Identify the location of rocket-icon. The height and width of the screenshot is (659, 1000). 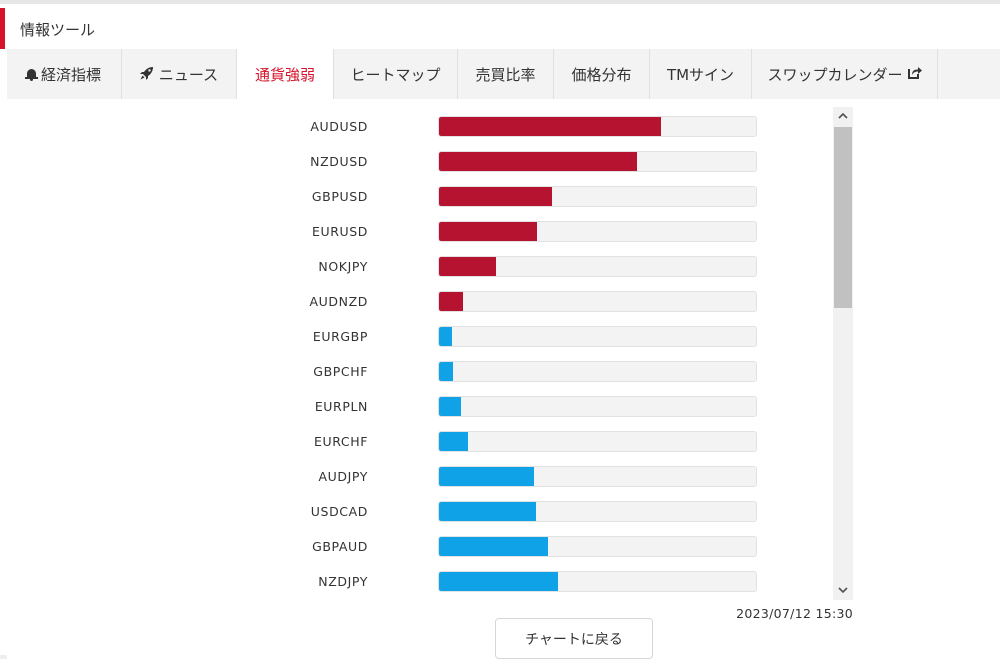
(146, 74).